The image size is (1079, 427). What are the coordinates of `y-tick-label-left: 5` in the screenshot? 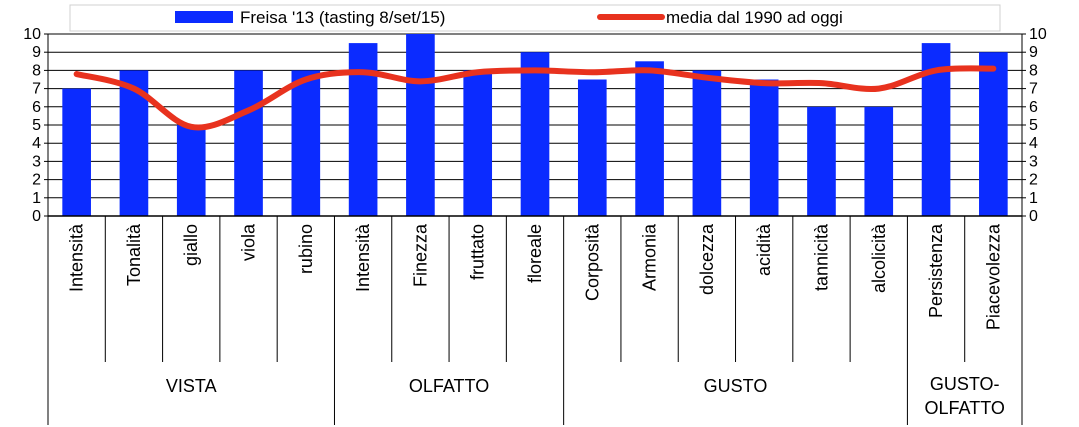 It's located at (36, 125).